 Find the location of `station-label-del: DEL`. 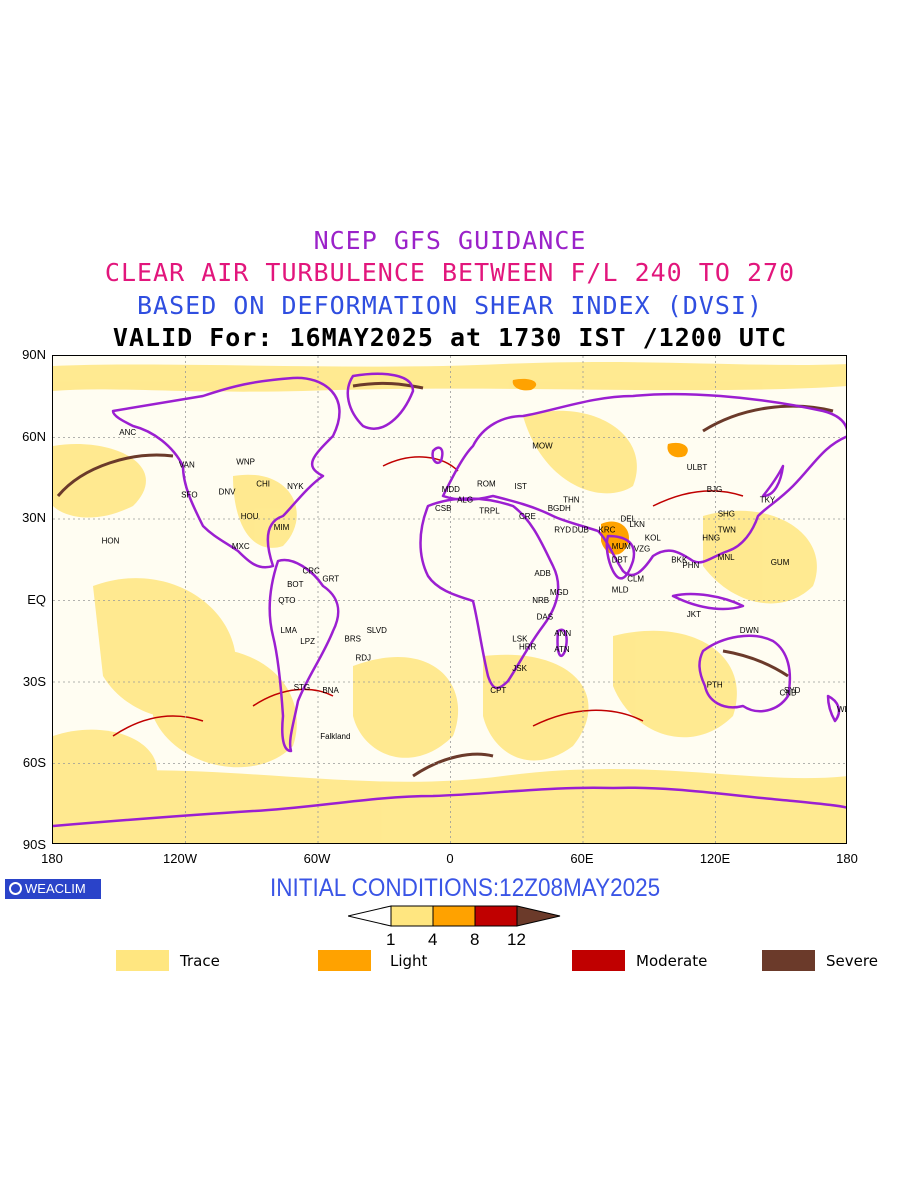

station-label-del: DEL is located at coordinates (629, 519).